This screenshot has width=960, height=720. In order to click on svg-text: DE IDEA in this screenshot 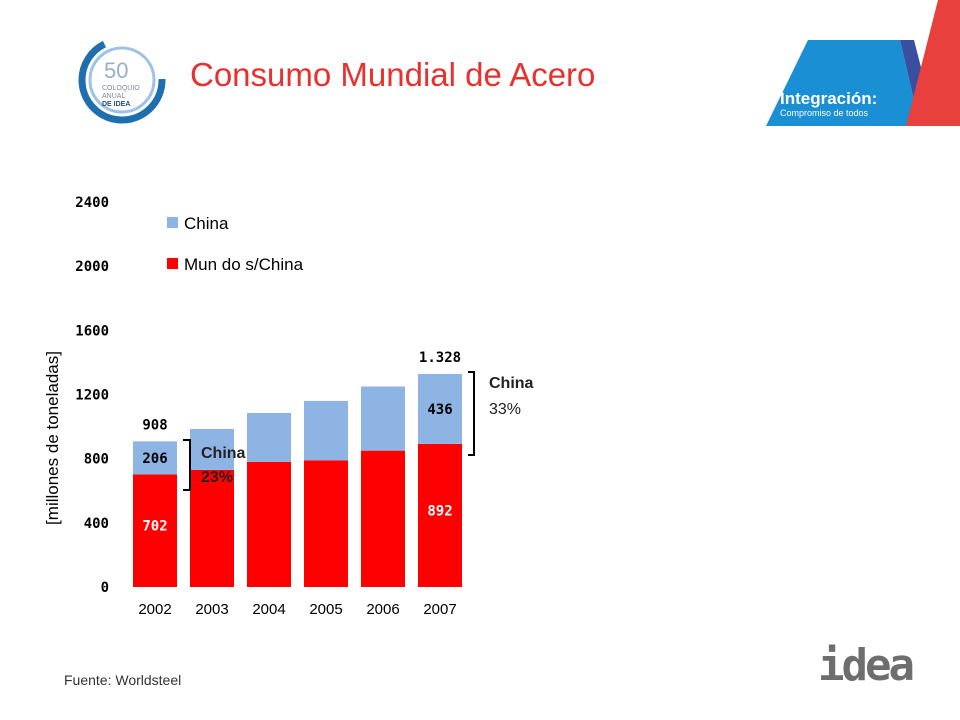, I will do `click(116, 104)`.